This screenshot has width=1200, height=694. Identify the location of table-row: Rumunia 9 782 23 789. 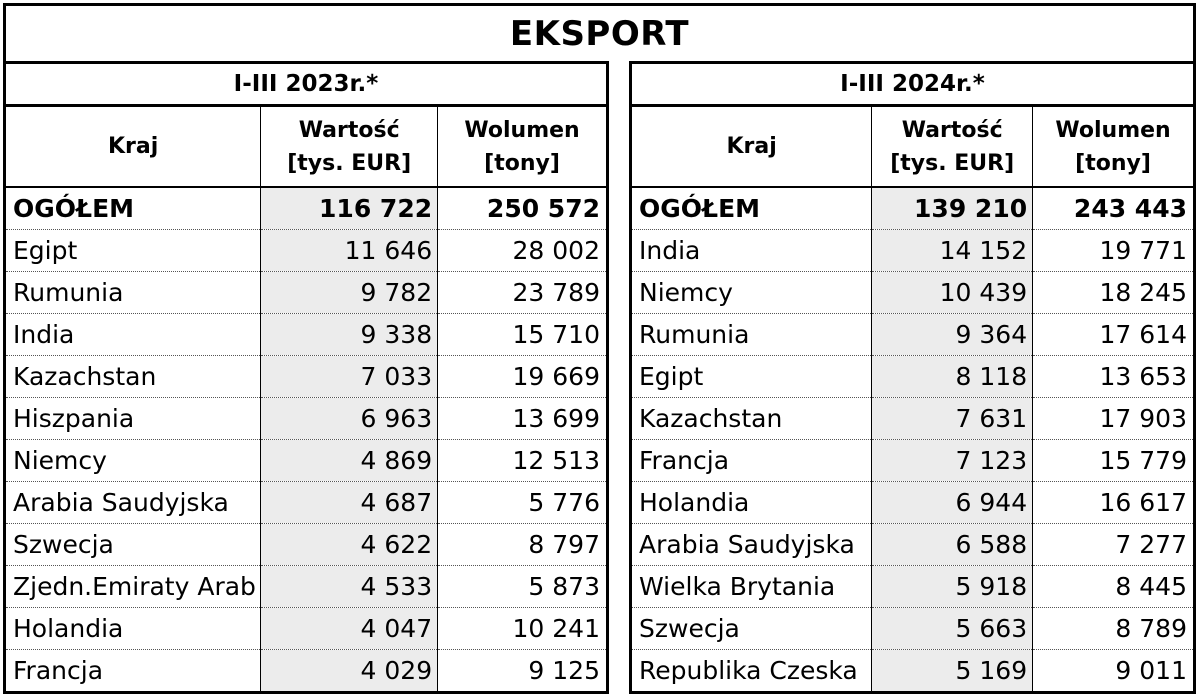
(306, 292).